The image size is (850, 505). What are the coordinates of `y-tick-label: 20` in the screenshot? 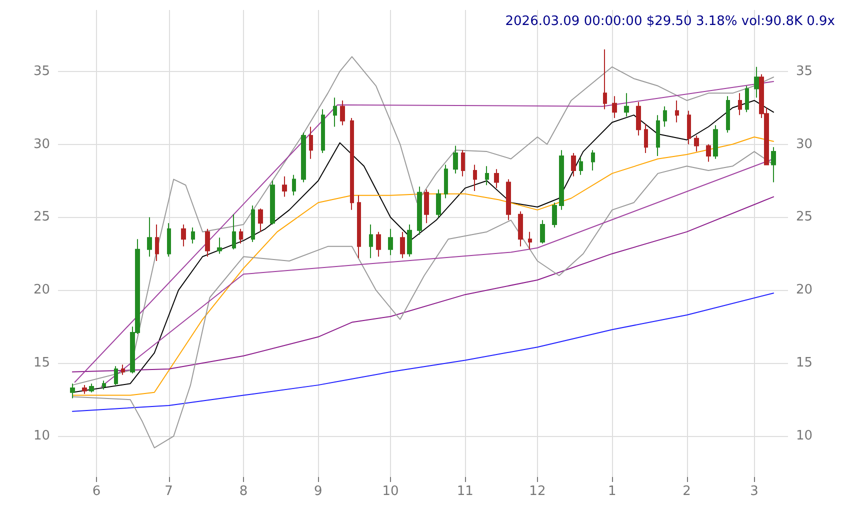 It's located at (41, 290).